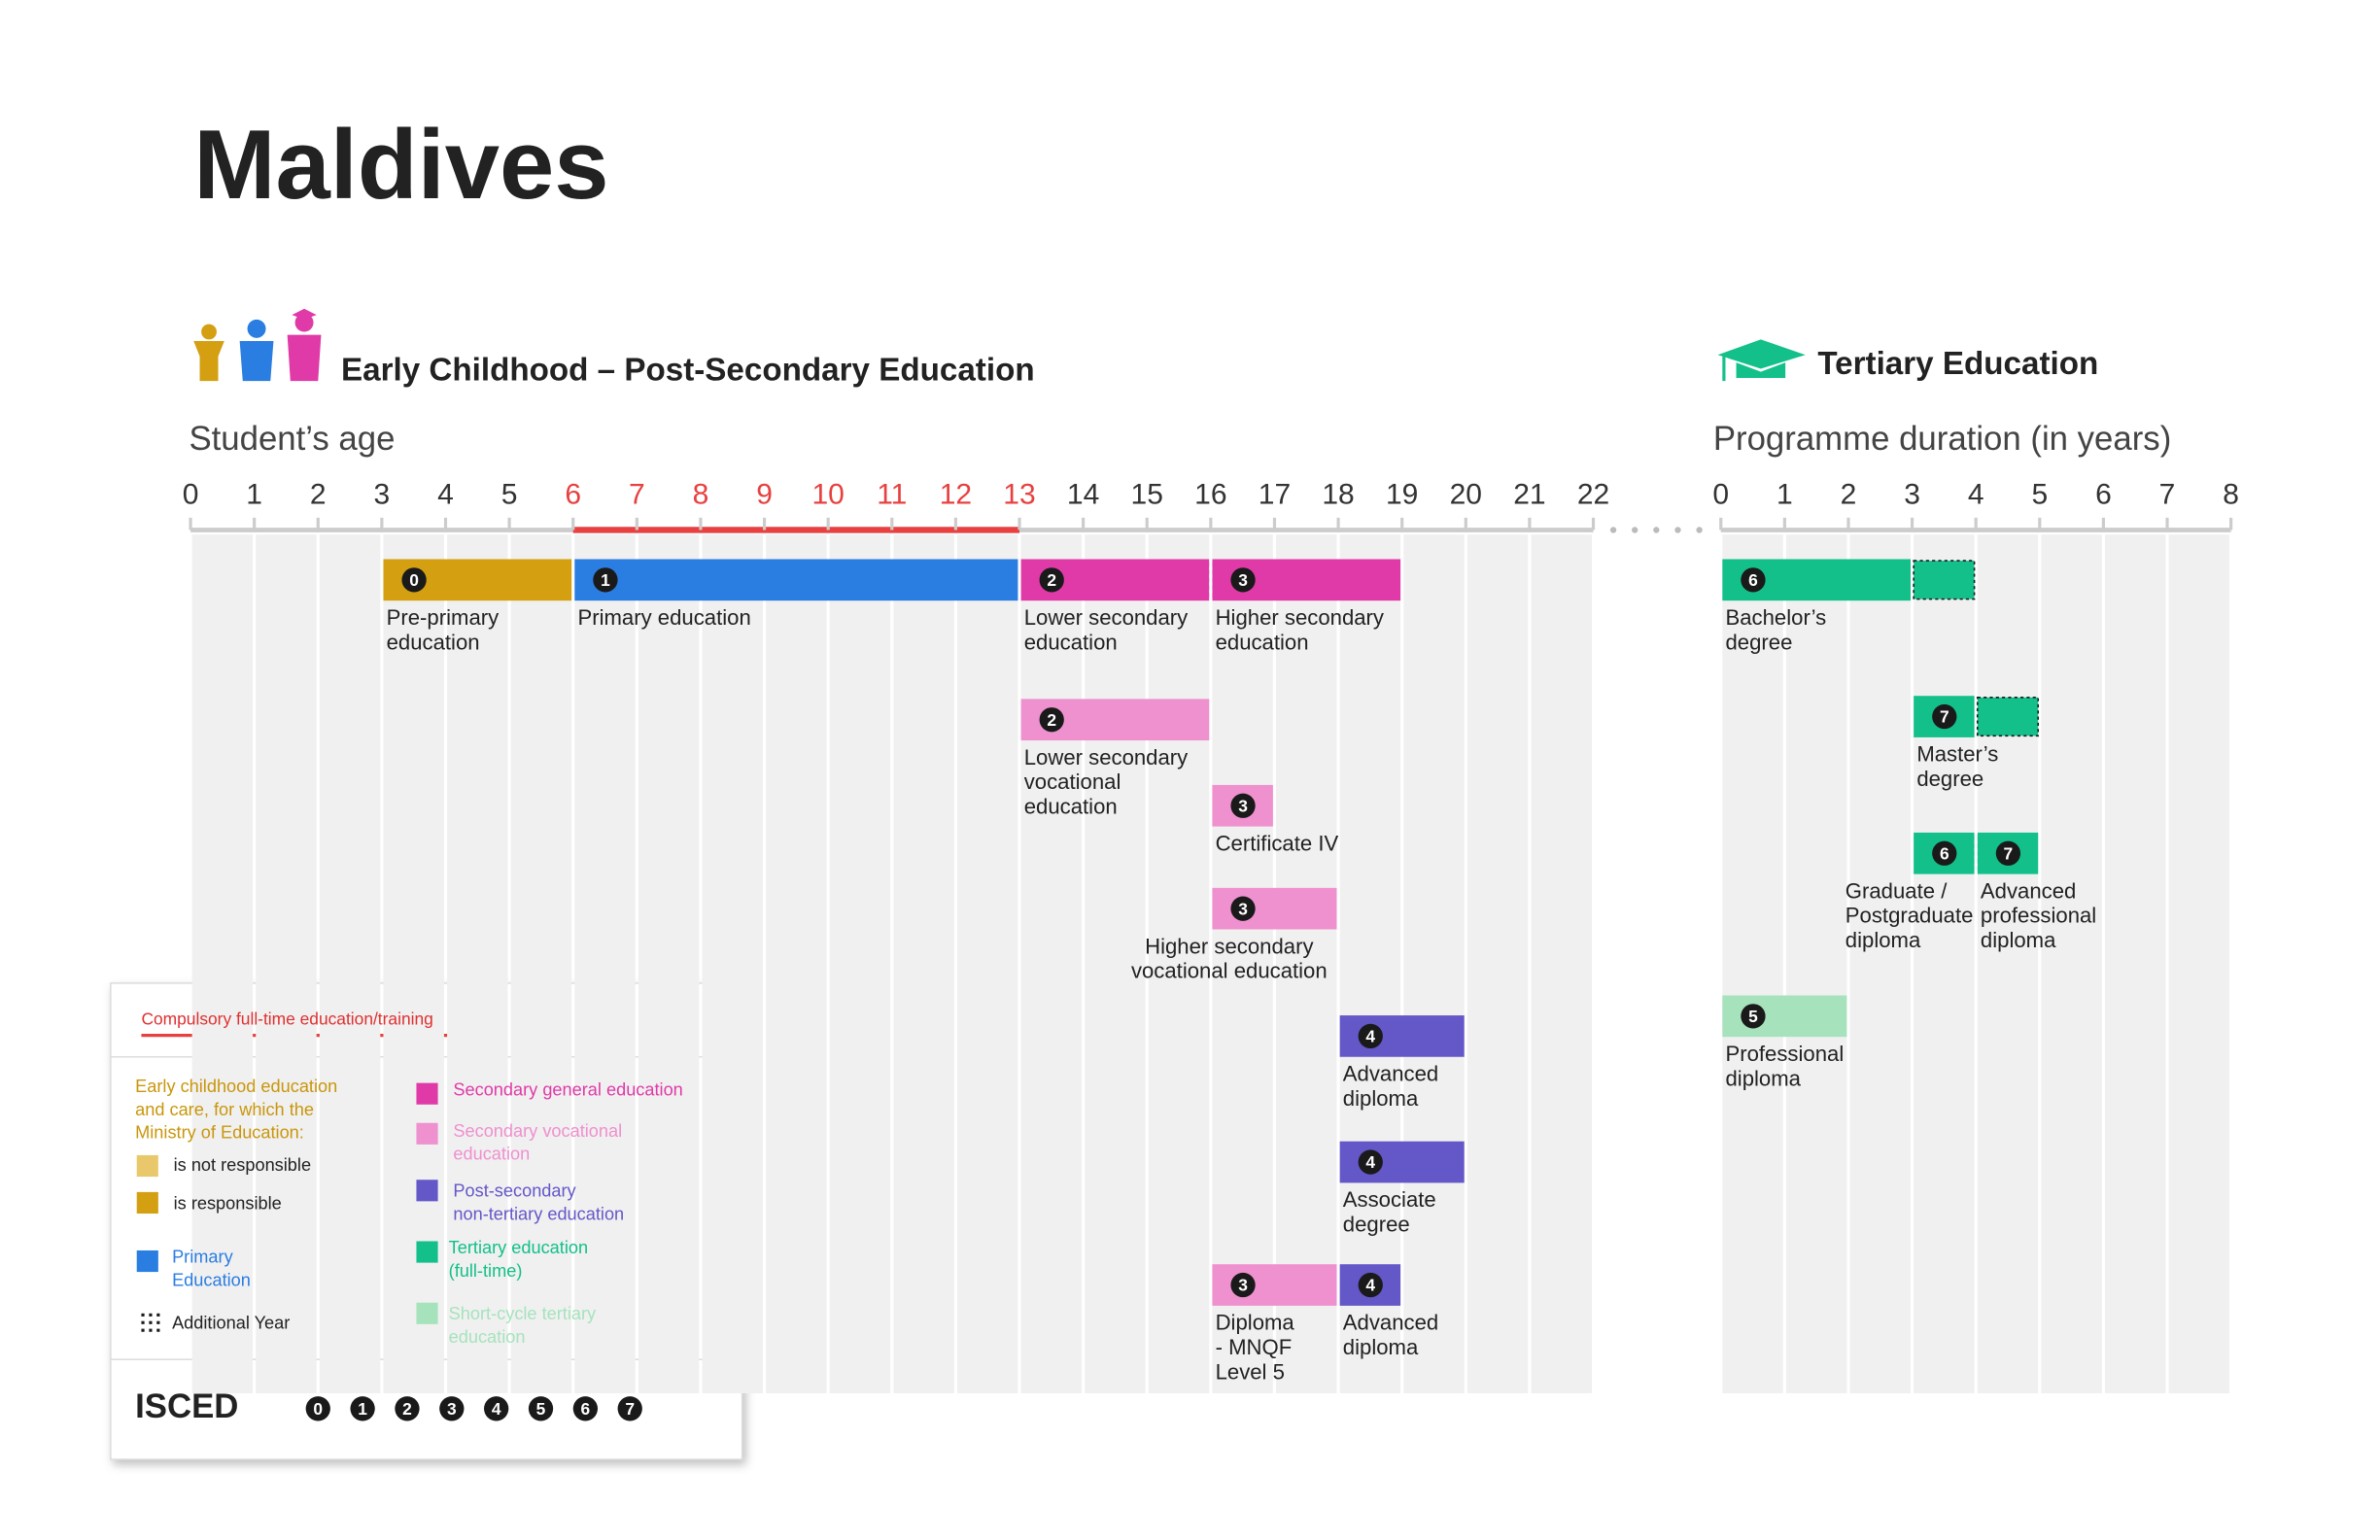 The width and height of the screenshot is (2380, 1540). I want to click on programme-label: education, so click(1071, 642).